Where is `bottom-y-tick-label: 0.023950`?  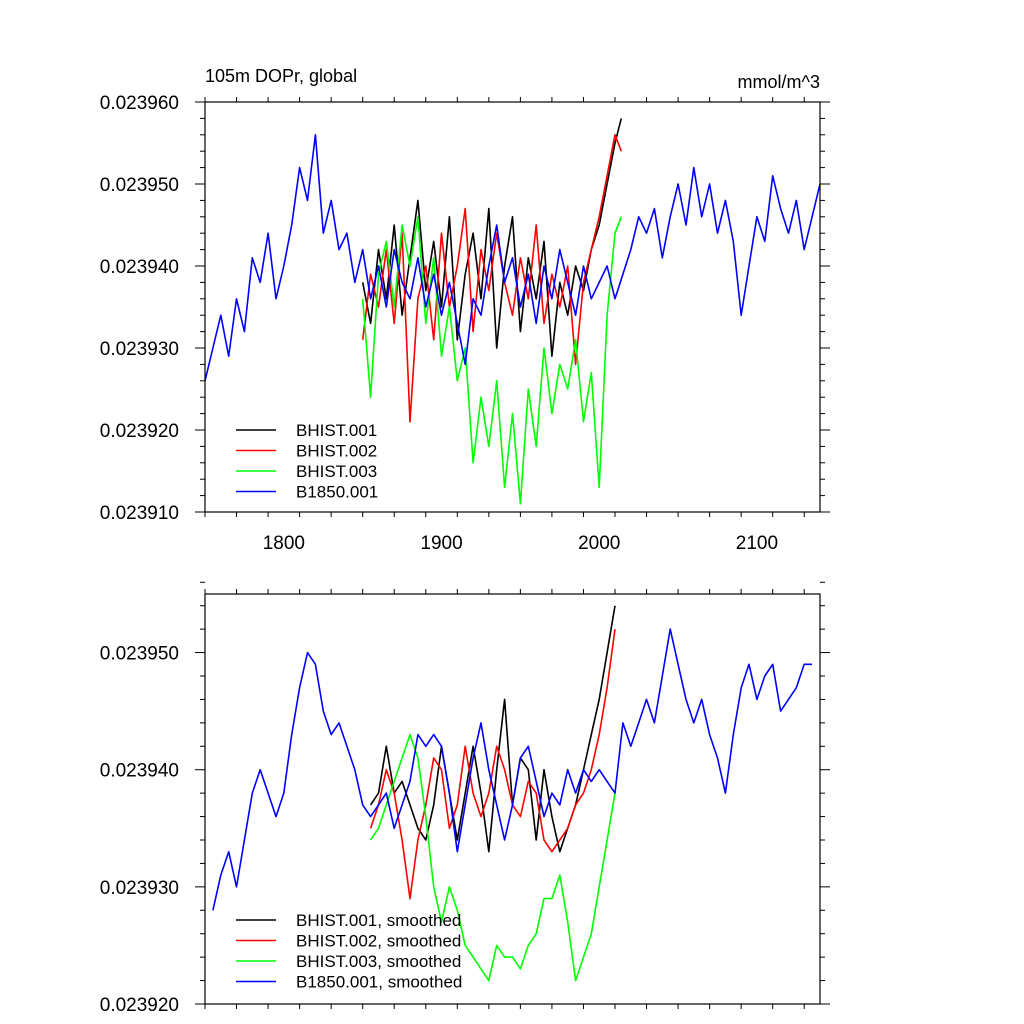
bottom-y-tick-label: 0.023950 is located at coordinates (139, 654).